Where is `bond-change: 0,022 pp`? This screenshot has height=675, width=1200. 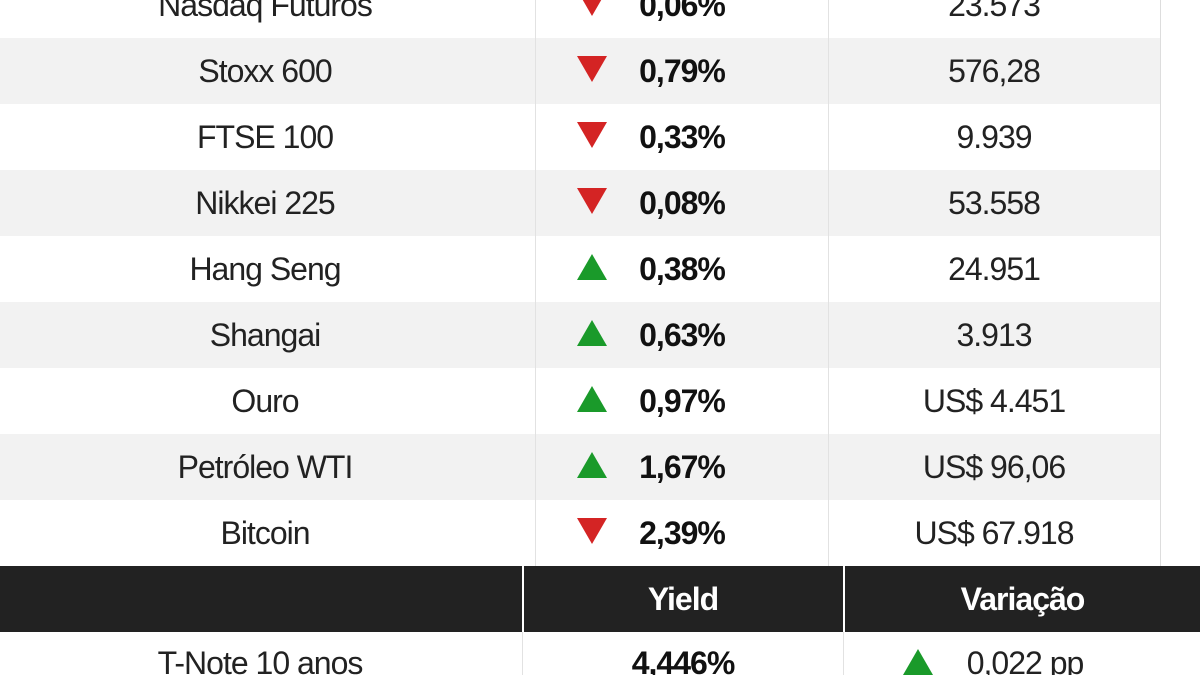
bond-change: 0,022 pp is located at coordinates (1025, 659).